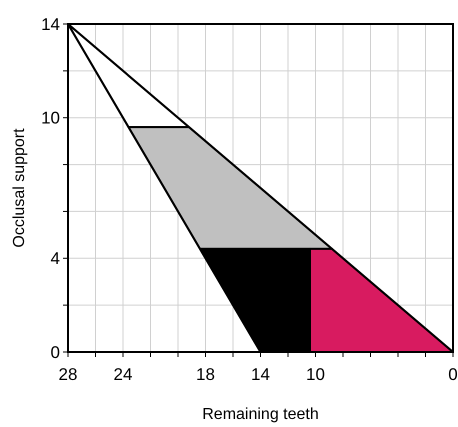  What do you see at coordinates (55, 258) in the screenshot?
I see `y-tick-label: 4` at bounding box center [55, 258].